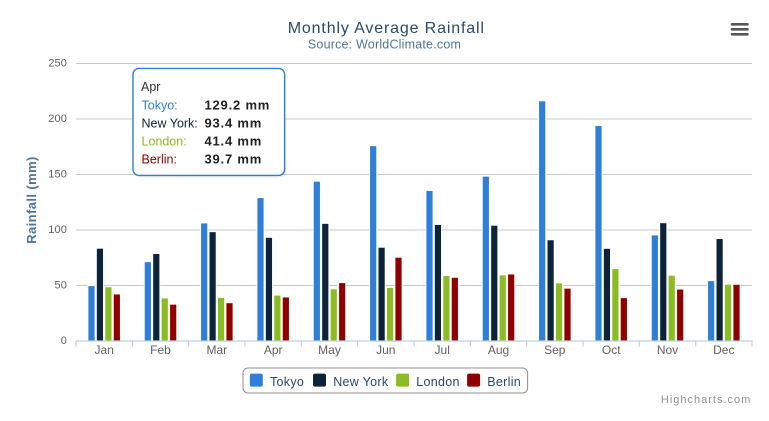  Describe the element at coordinates (104, 350) in the screenshot. I see `svg-text: Jan` at that location.